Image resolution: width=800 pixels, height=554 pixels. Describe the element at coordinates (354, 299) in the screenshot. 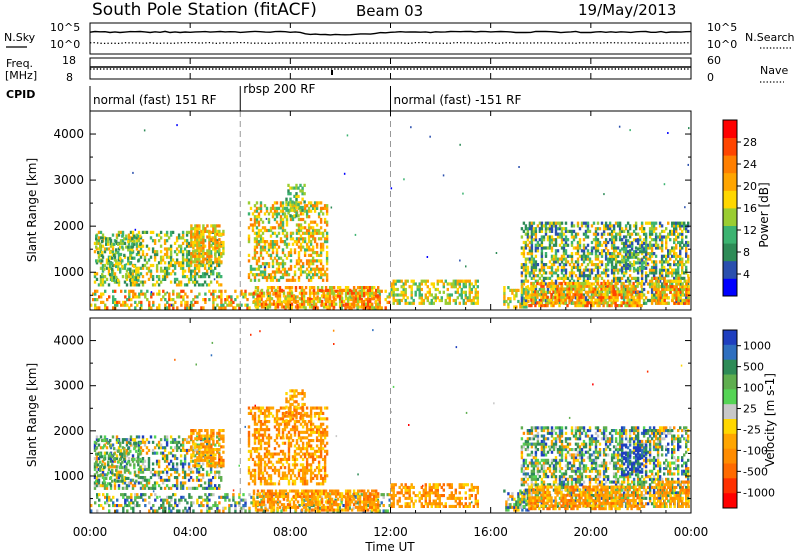

I see `power-cell-1941` at that location.